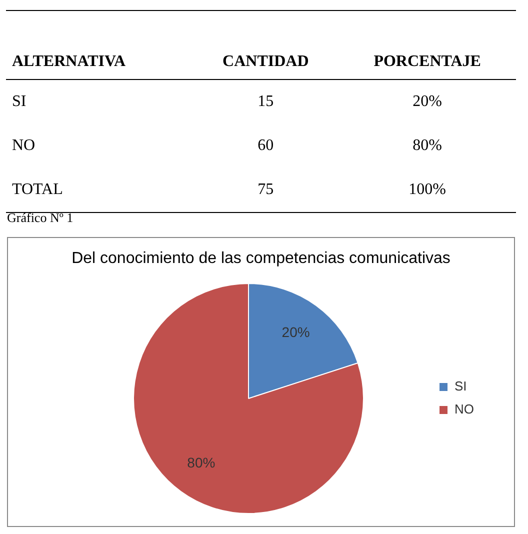 The width and height of the screenshot is (528, 534). What do you see at coordinates (265, 45) in the screenshot?
I see `text: CANTIDAD` at bounding box center [265, 45].